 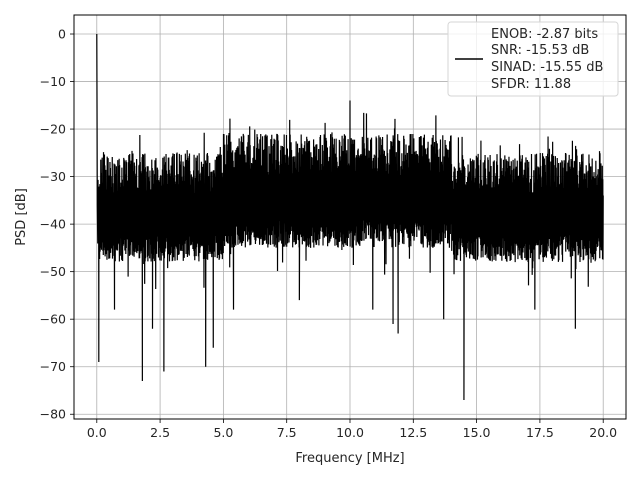 I want to click on x-tick-label: 20.0, so click(x=603, y=432).